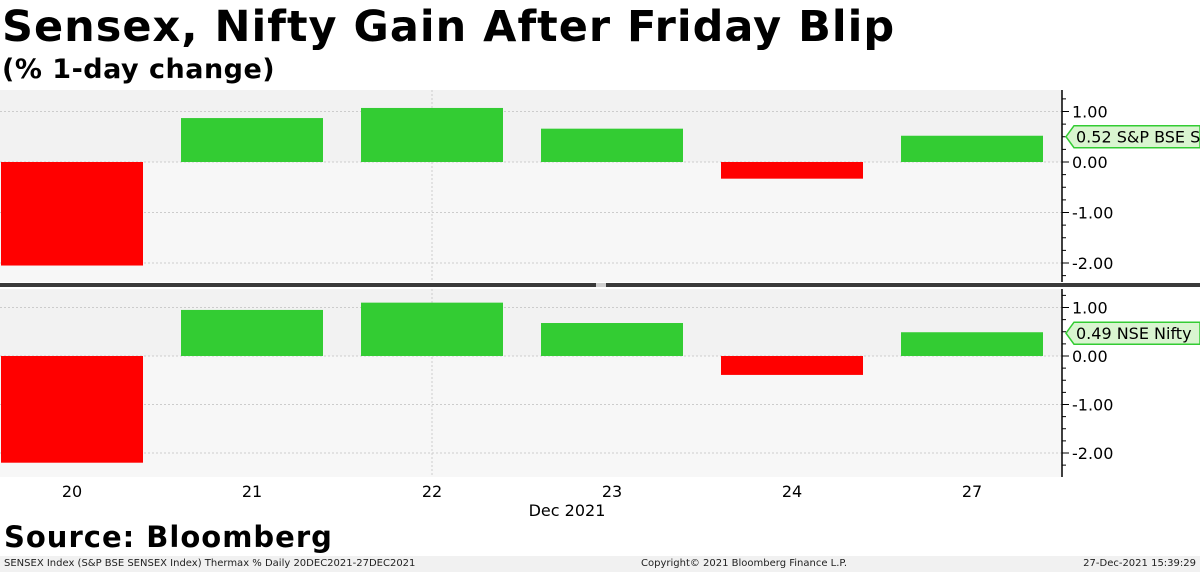  Describe the element at coordinates (531, 322) in the screenshot. I see `panel-2-upper-band` at that location.